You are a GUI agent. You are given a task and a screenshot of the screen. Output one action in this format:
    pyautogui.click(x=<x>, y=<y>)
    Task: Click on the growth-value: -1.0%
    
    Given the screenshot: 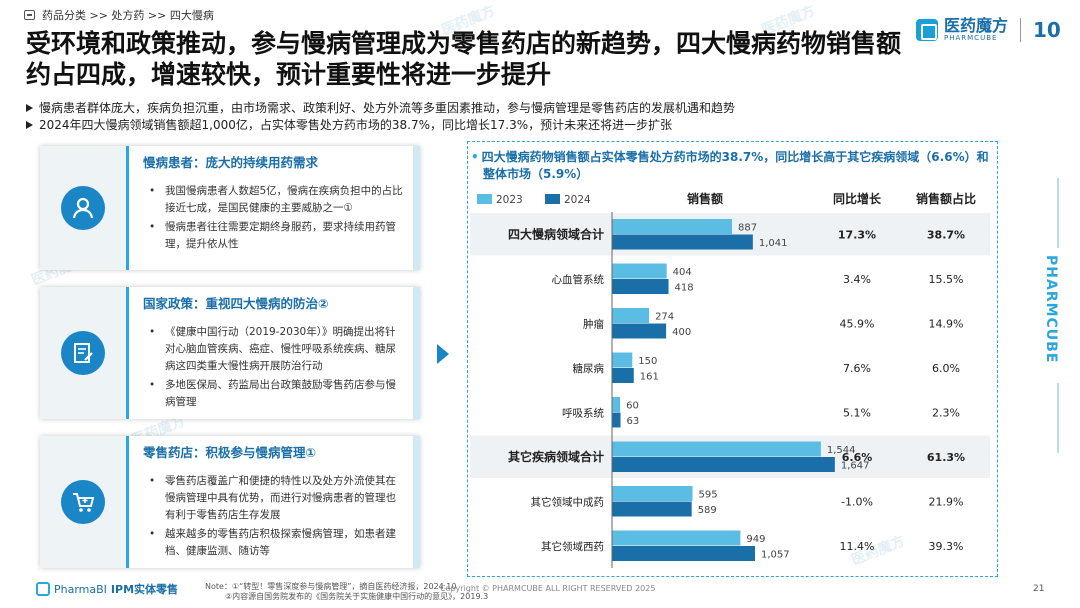 What is the action you would take?
    pyautogui.click(x=857, y=501)
    